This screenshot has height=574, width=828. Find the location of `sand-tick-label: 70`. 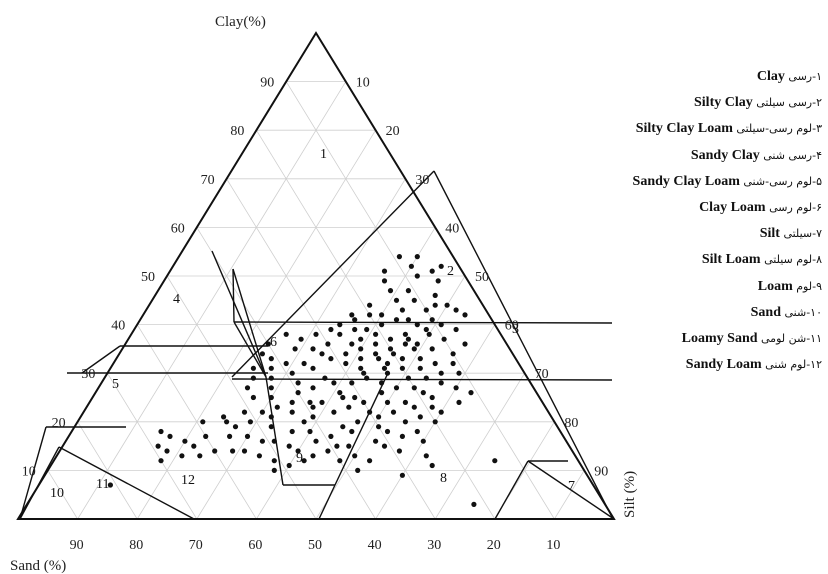

sand-tick-label: 70 is located at coordinates (196, 545).